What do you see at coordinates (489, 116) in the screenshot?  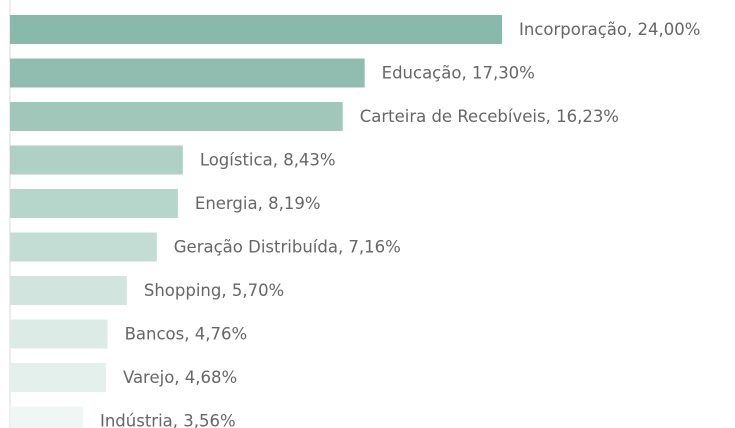 I see `bar-label: Carteira de Recebíveis, 16,23%` at bounding box center [489, 116].